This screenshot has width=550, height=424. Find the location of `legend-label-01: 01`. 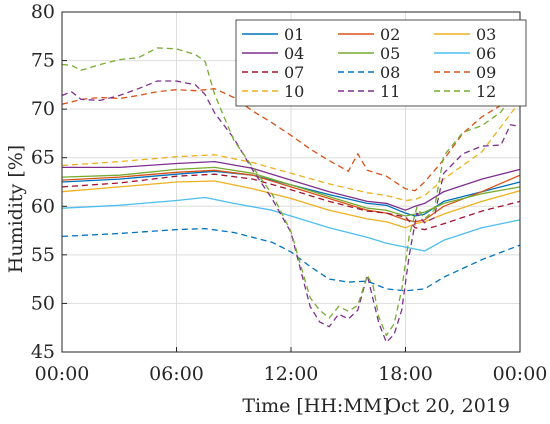

legend-label-01: 01 is located at coordinates (294, 34).